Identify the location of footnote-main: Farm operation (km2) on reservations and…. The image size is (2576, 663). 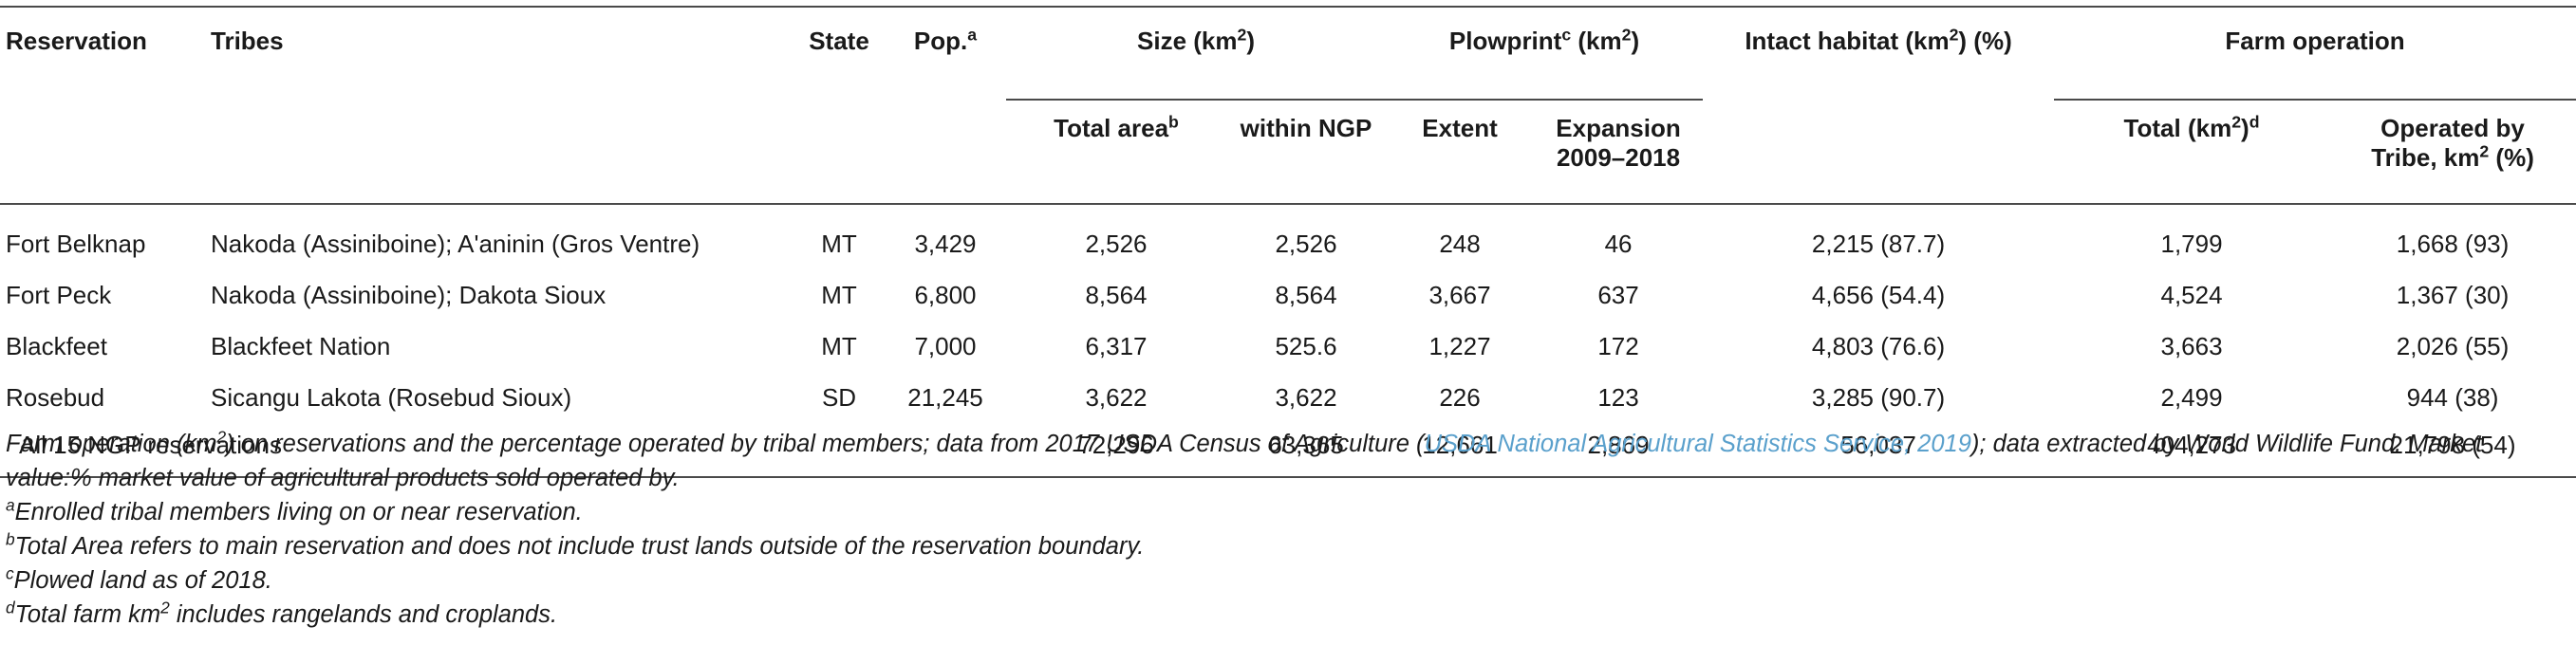
(1244, 459).